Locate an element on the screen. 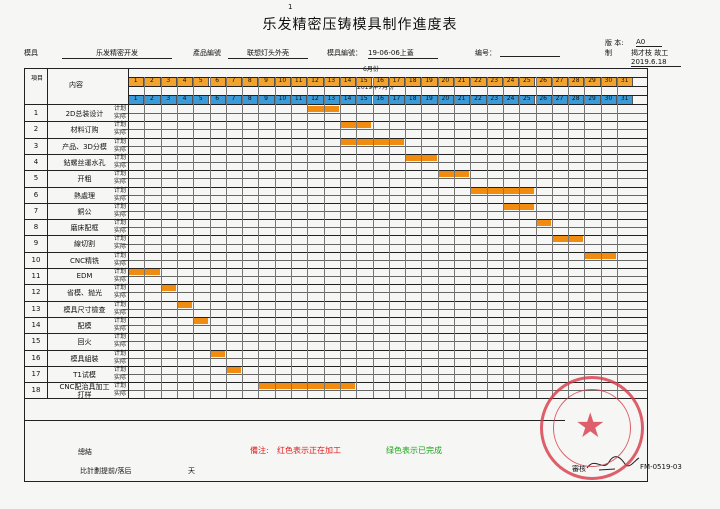  row-number: 10 is located at coordinates (36, 259).